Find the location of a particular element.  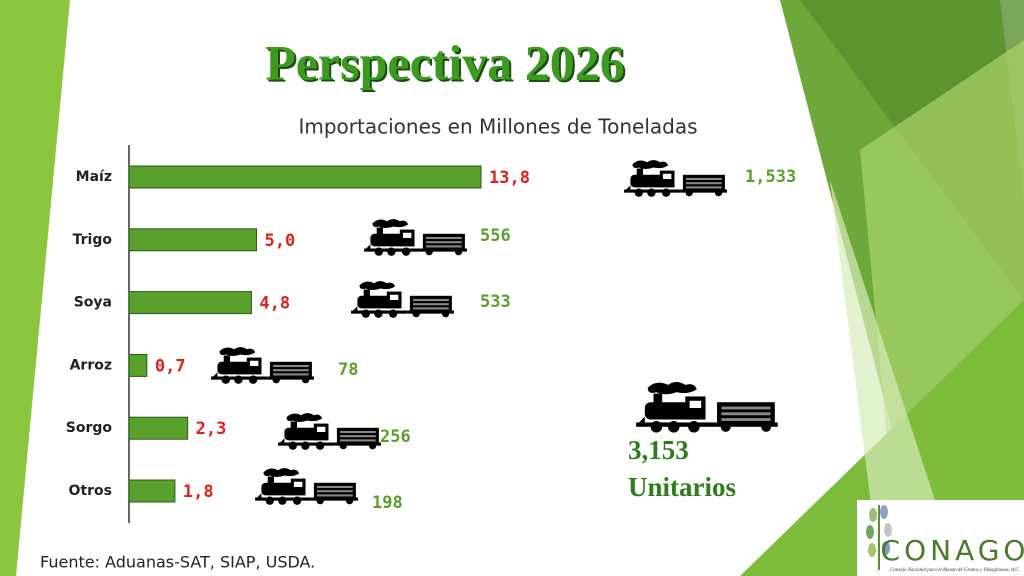

train-count: 198 is located at coordinates (387, 503).